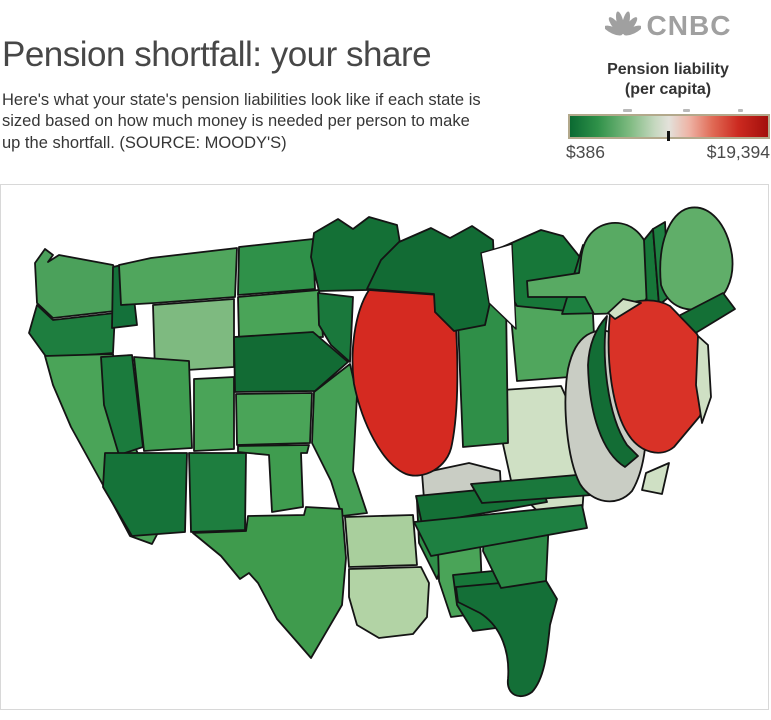  Describe the element at coordinates (280, 314) in the screenshot. I see `state-south-dakota` at that location.